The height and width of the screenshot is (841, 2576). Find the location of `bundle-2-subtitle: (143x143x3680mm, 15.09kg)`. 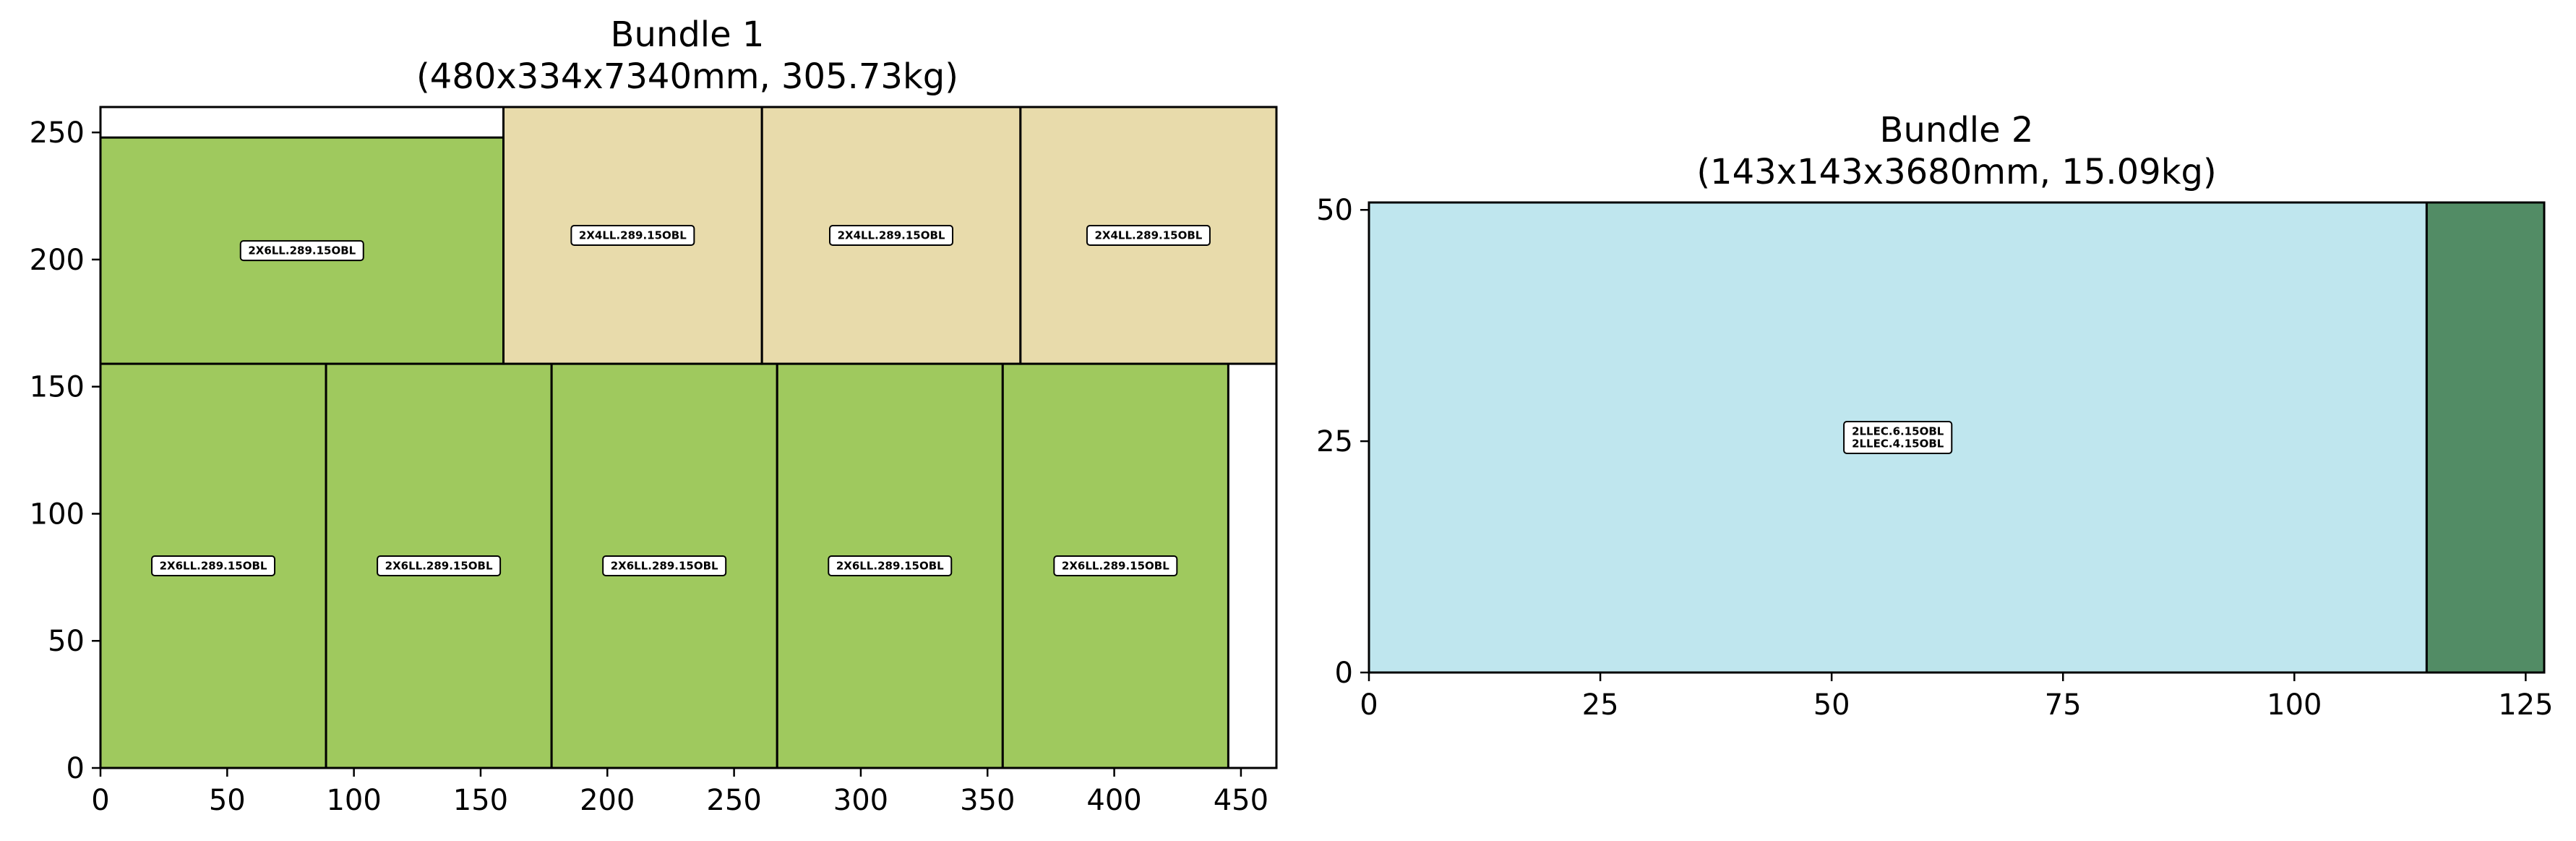

bundle-2-subtitle: (143x143x3680mm, 15.09kg) is located at coordinates (1956, 172).